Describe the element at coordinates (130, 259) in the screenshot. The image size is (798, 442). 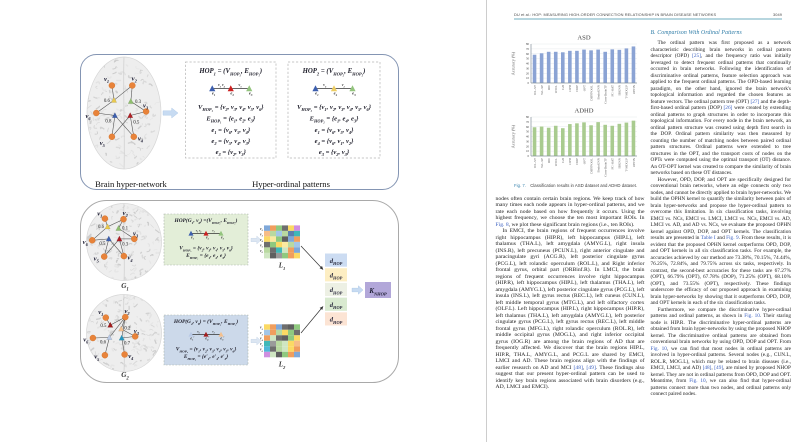
I see `roi-node-label: v4` at that location.